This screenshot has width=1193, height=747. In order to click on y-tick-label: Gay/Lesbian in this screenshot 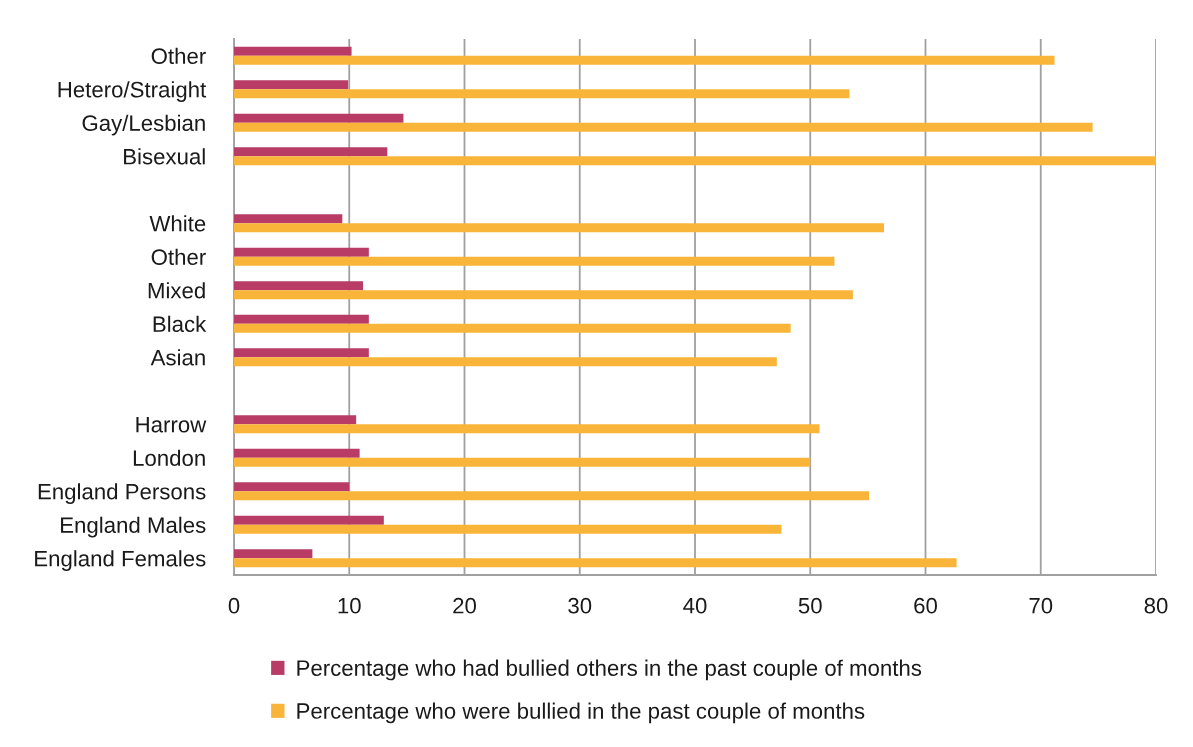, I will do `click(143, 125)`.